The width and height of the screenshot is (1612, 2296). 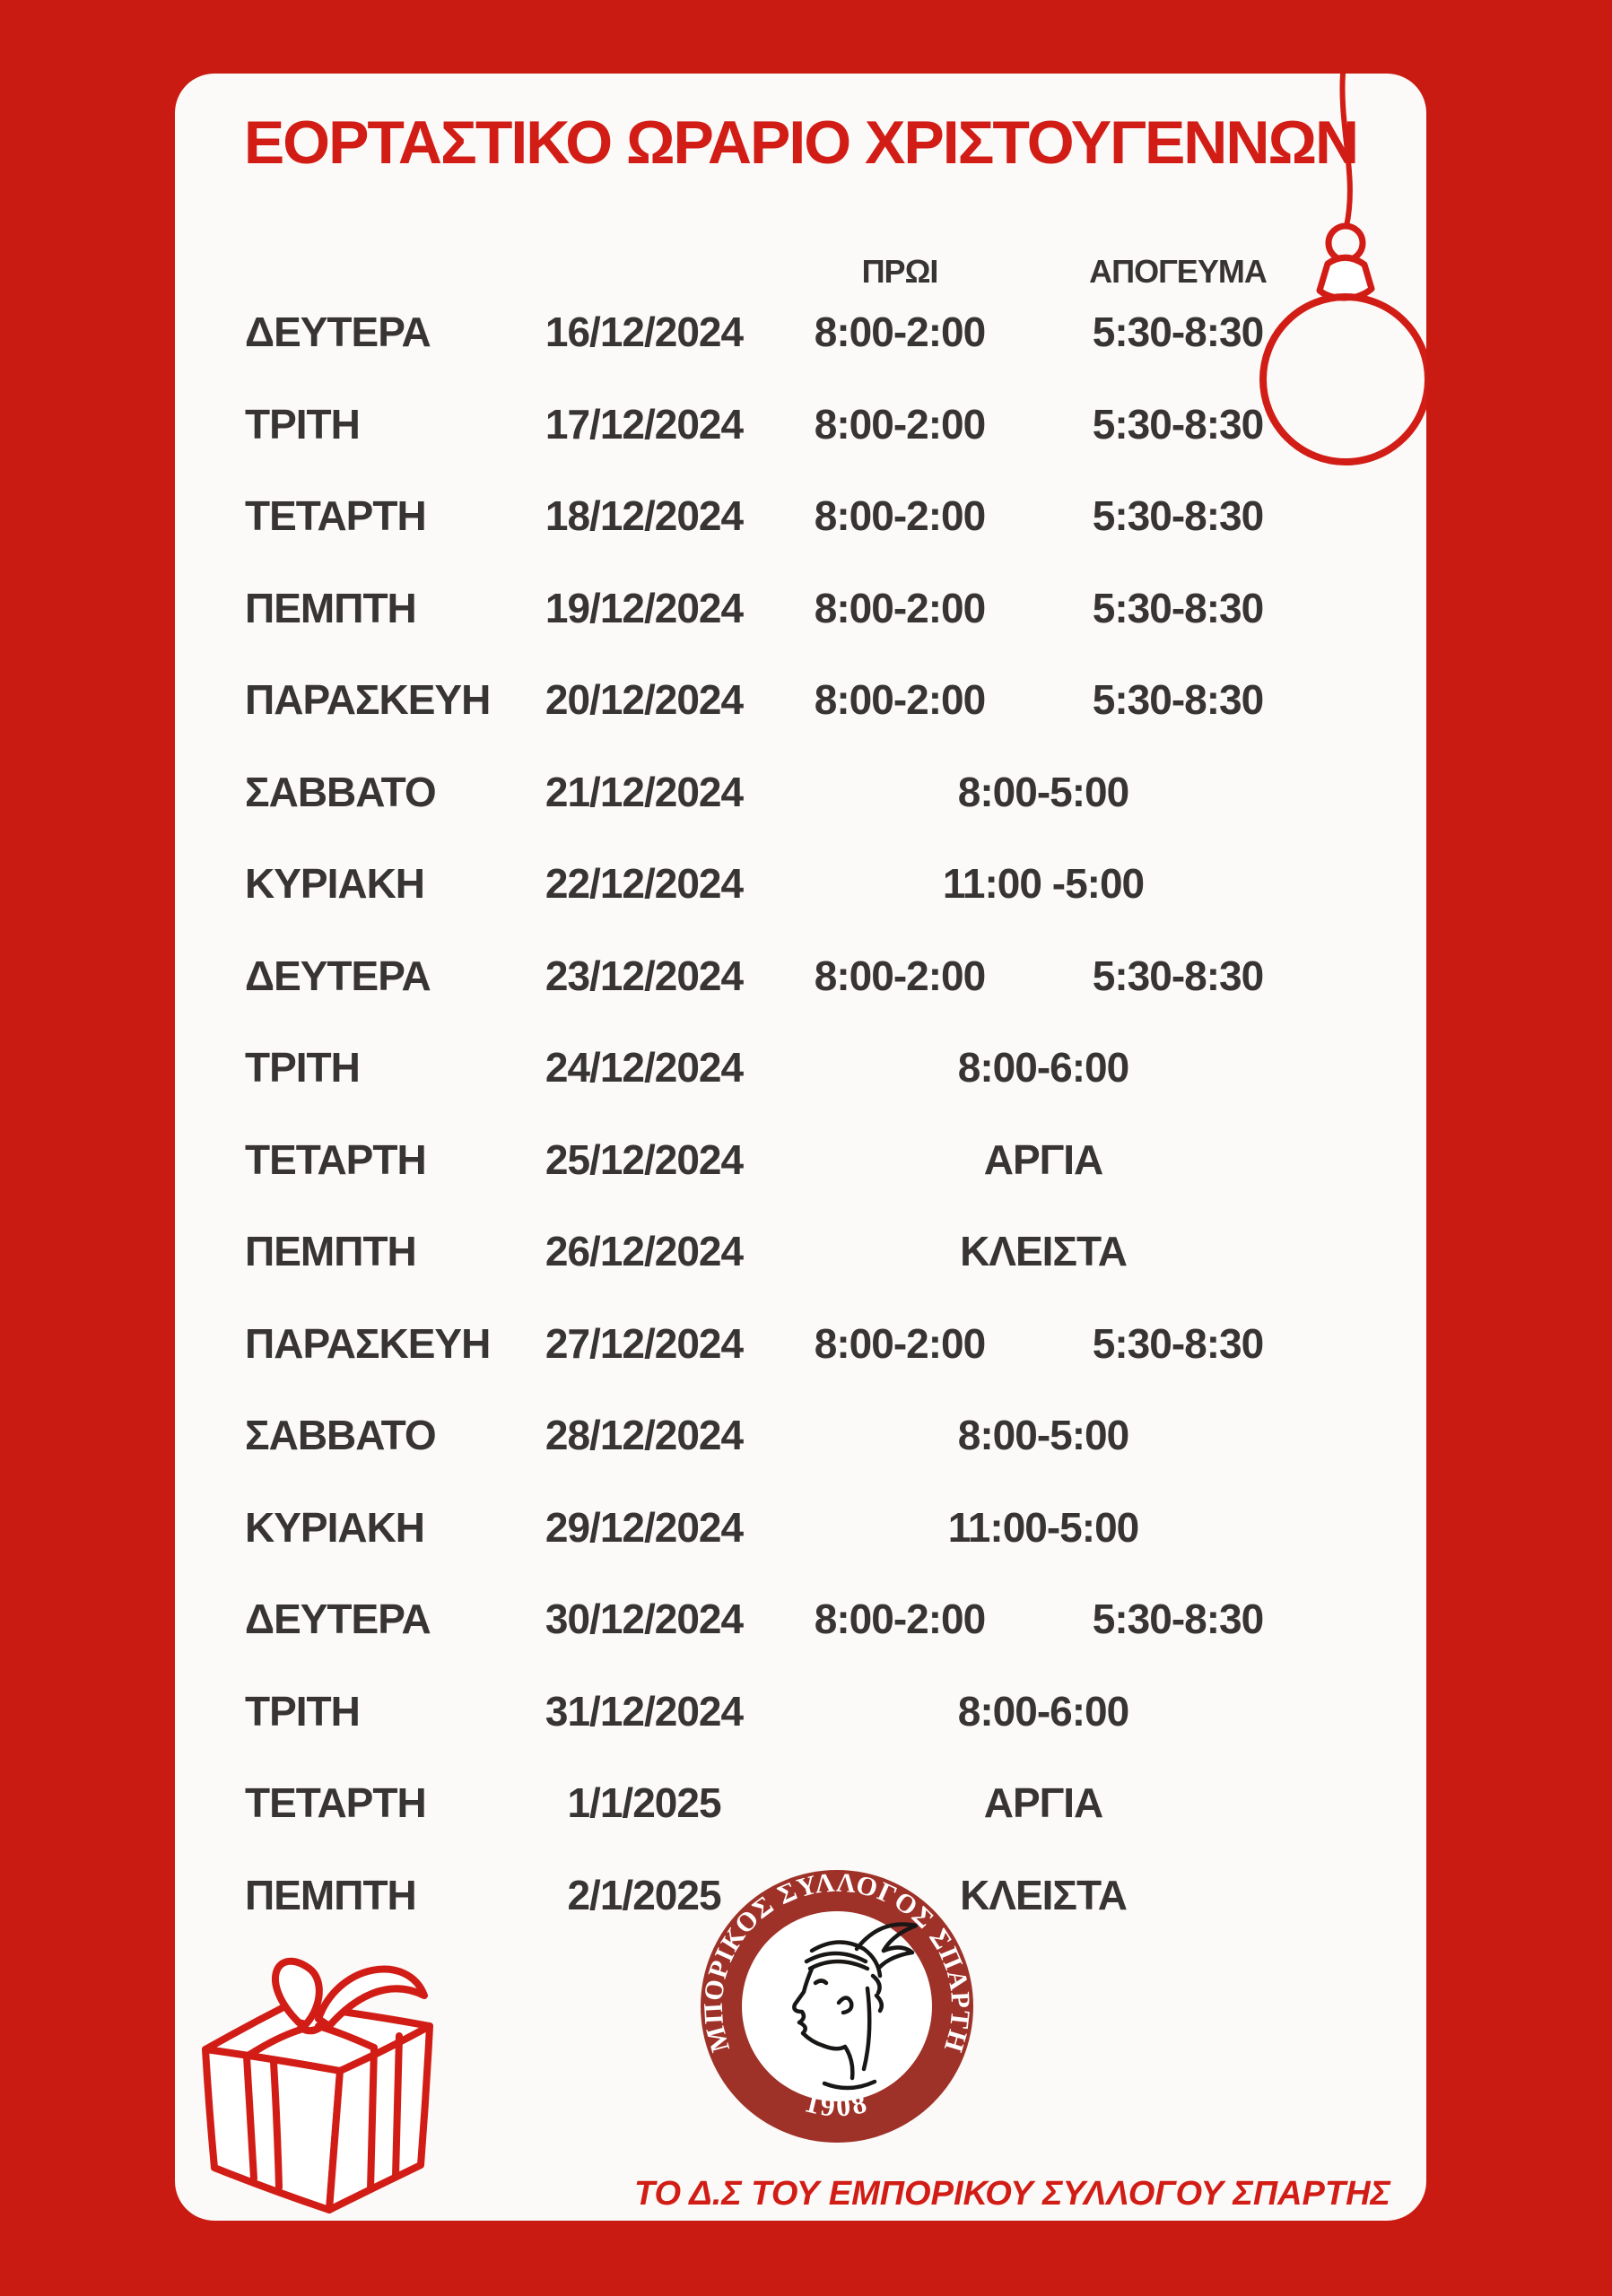 What do you see at coordinates (800, 516) in the screenshot?
I see `schedule-row: ΤΕΤΑΡΤΗ 18/12/2024 8:00-2:00 5:30-8:30` at bounding box center [800, 516].